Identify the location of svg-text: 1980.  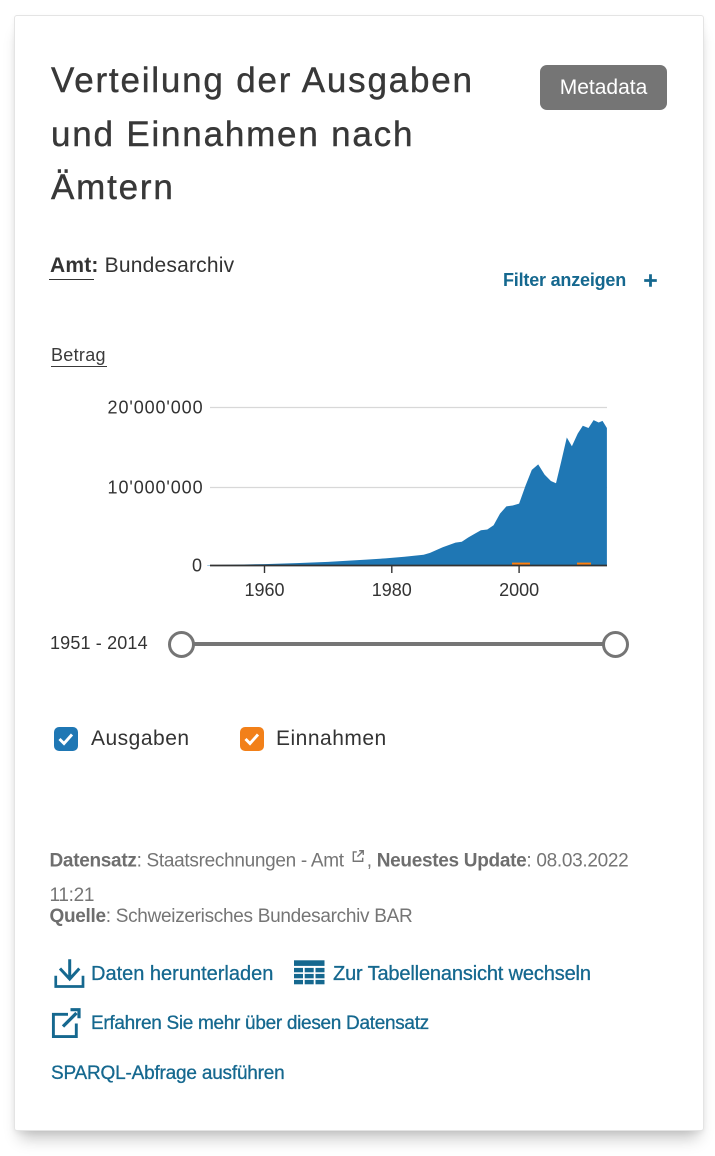
(392, 590).